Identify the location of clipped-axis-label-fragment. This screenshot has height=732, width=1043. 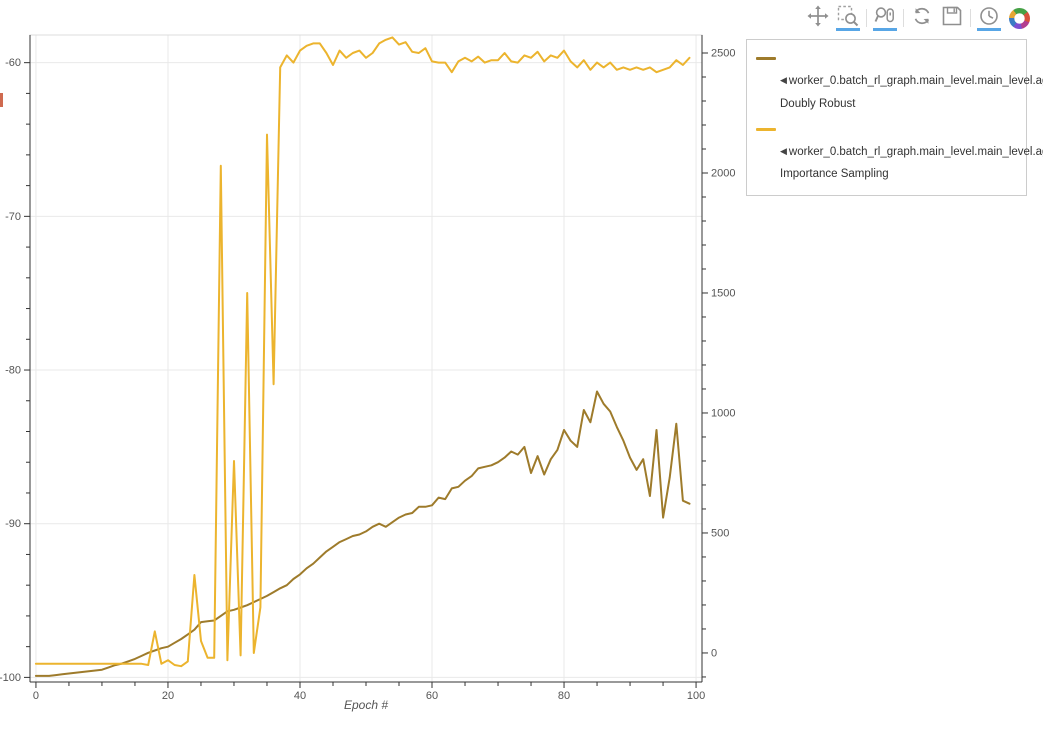
(1, 100).